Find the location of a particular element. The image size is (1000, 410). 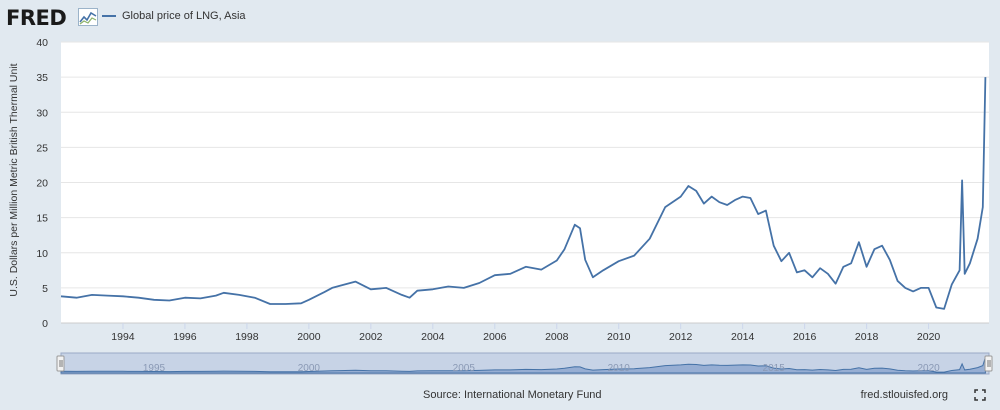

navigator-tick-label: 2005 is located at coordinates (464, 368).